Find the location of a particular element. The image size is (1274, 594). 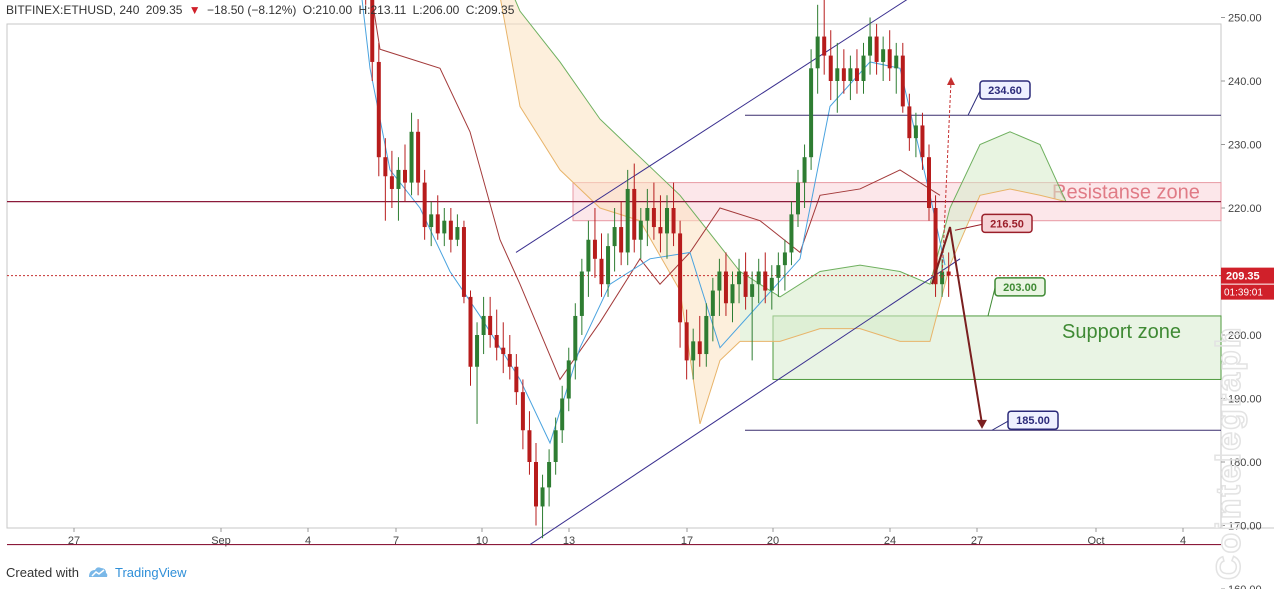

callout-label: 203.00 is located at coordinates (1020, 288).